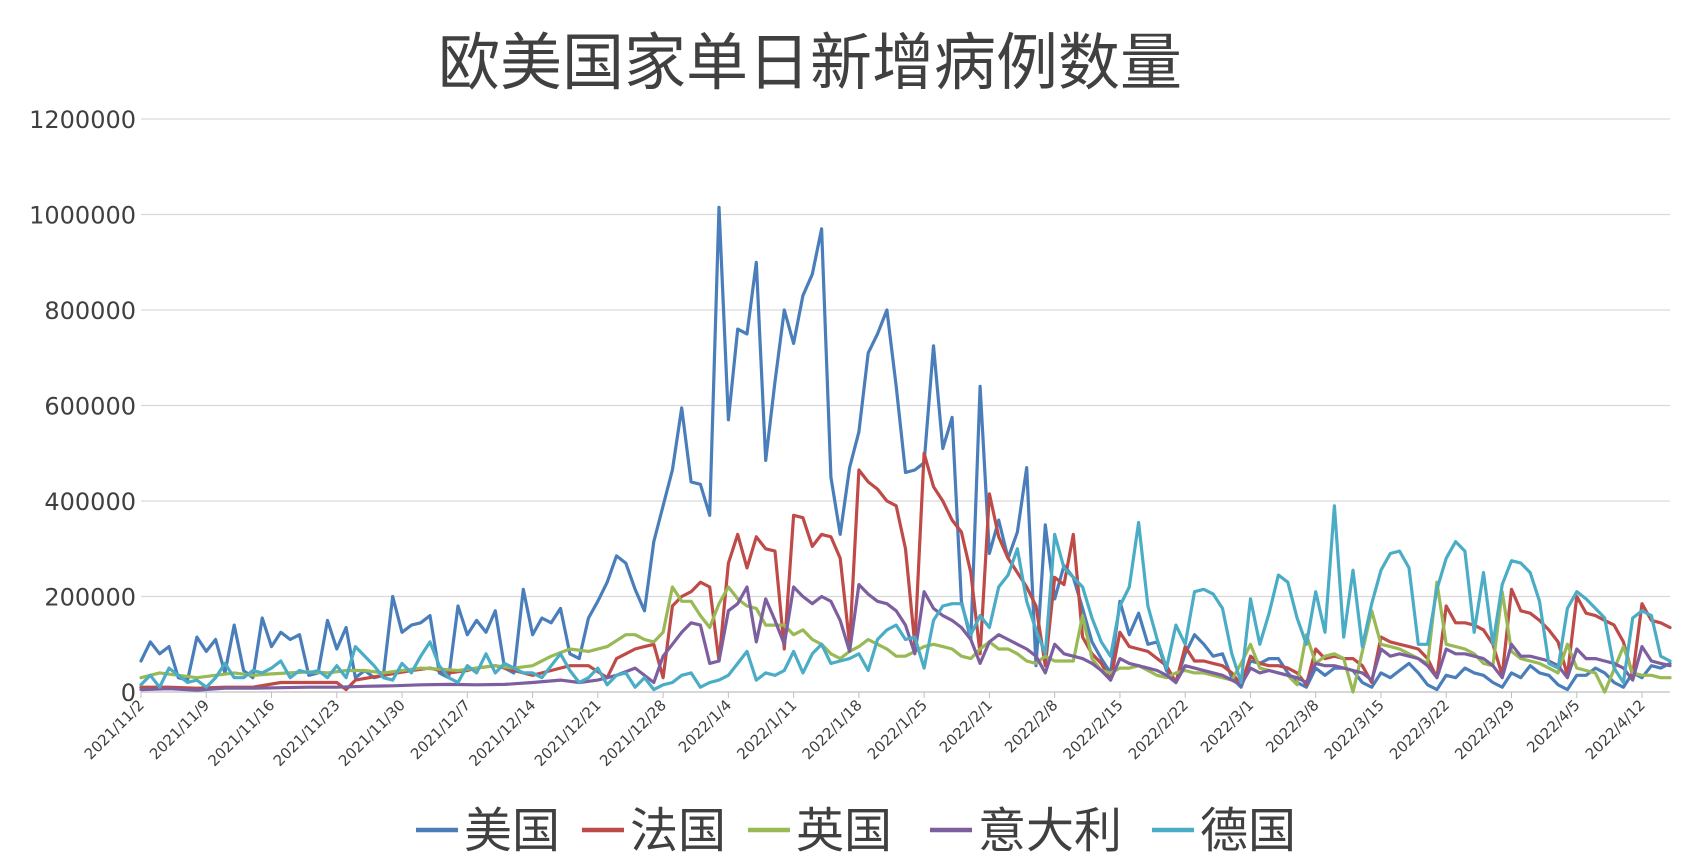  What do you see at coordinates (90, 598) in the screenshot?
I see `y-tick-label: 200000` at bounding box center [90, 598].